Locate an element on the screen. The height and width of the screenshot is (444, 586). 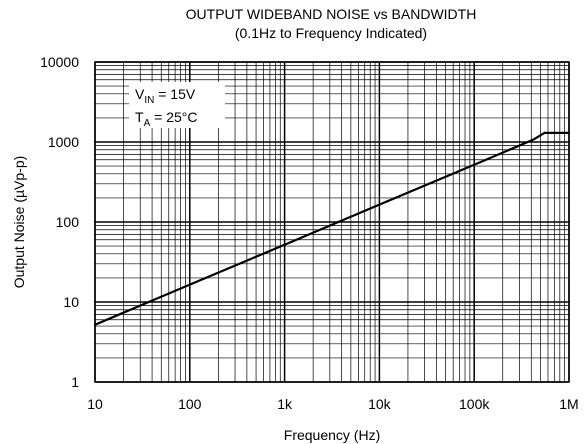
x-tick-label: 1M is located at coordinates (568, 404).